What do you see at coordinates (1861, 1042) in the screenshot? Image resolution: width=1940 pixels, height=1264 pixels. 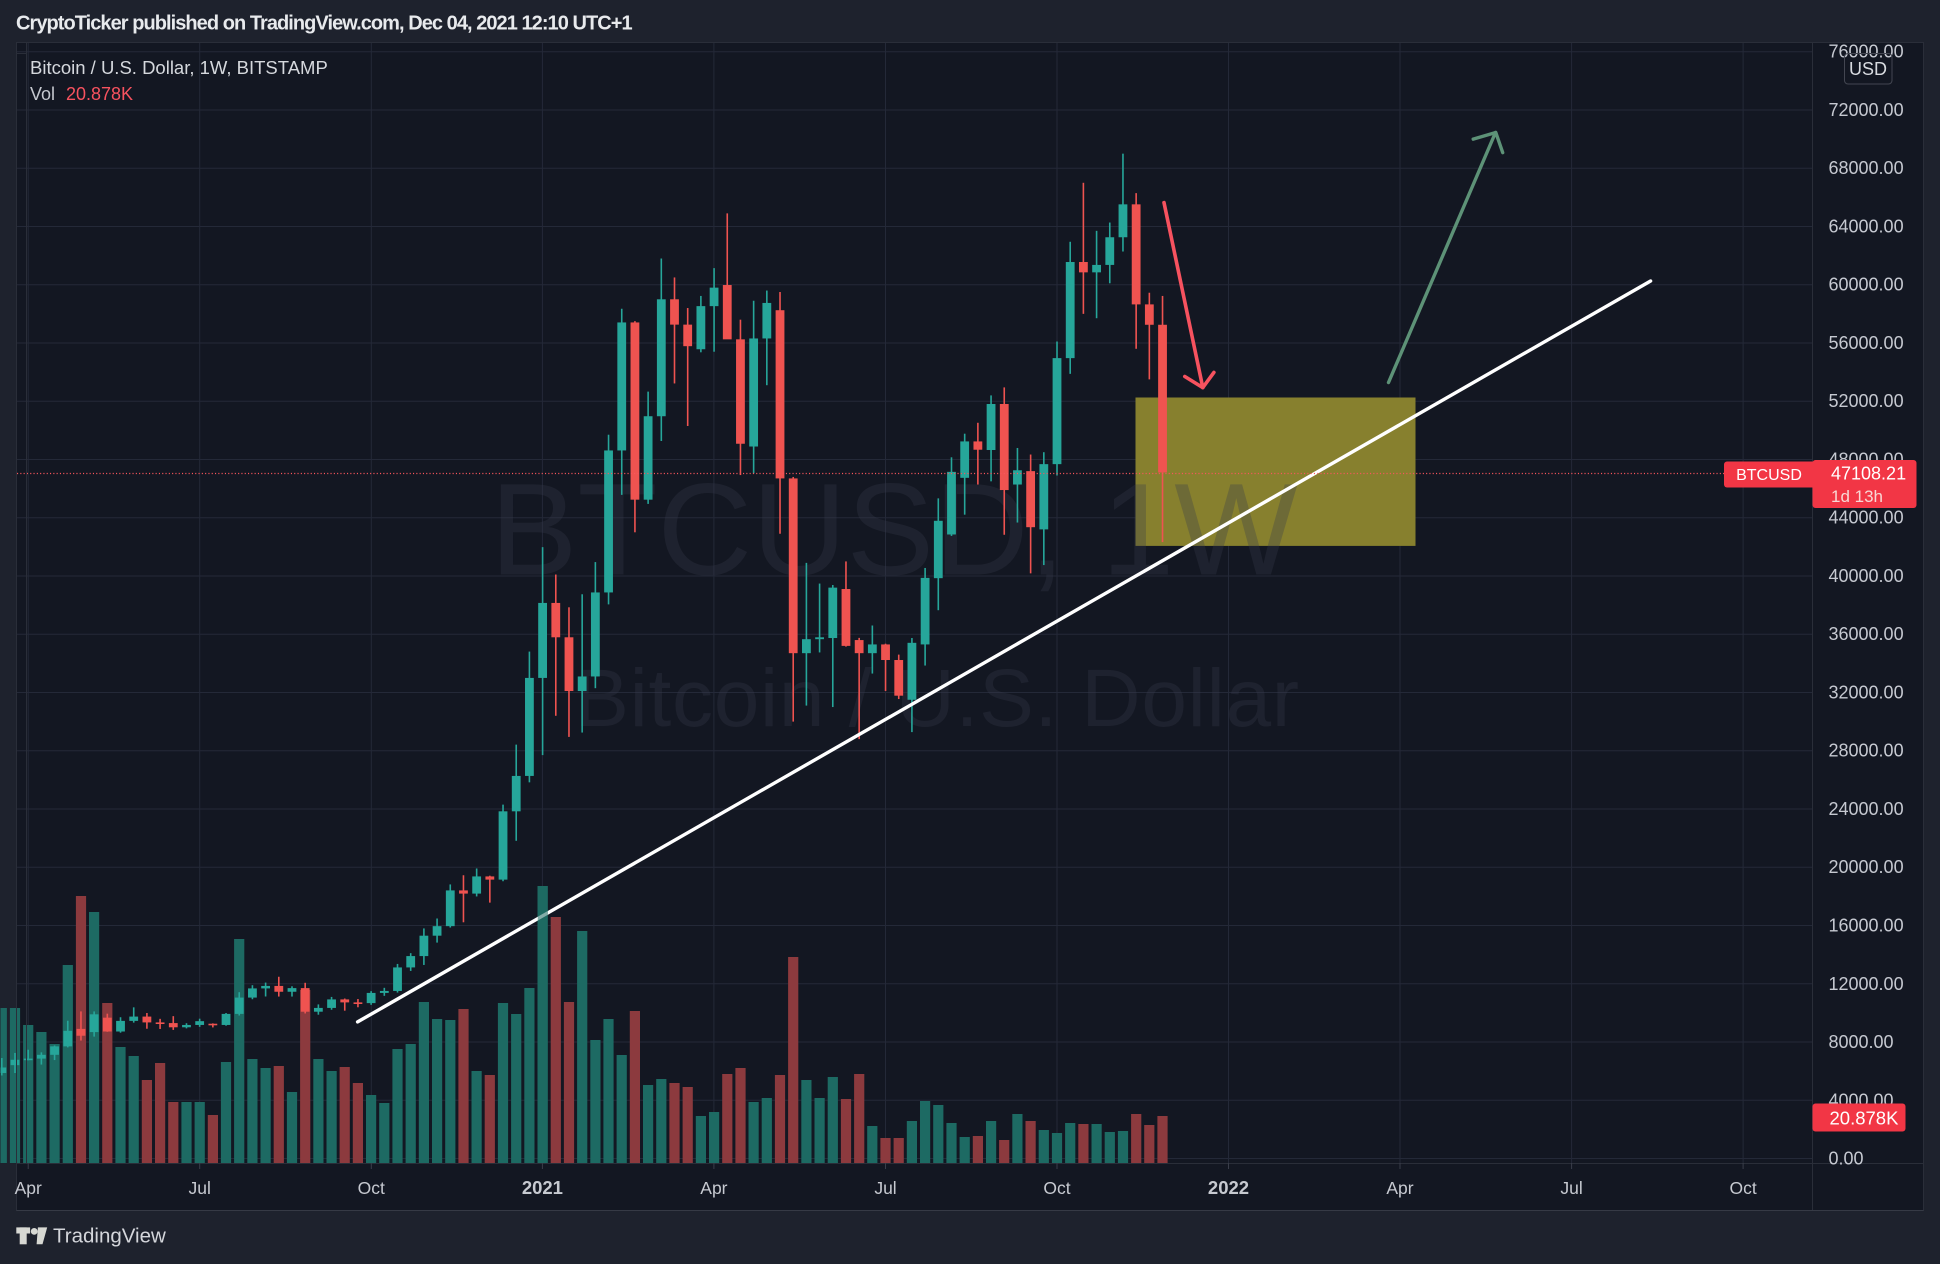 I see `svg-text: 8000.00` at bounding box center [1861, 1042].